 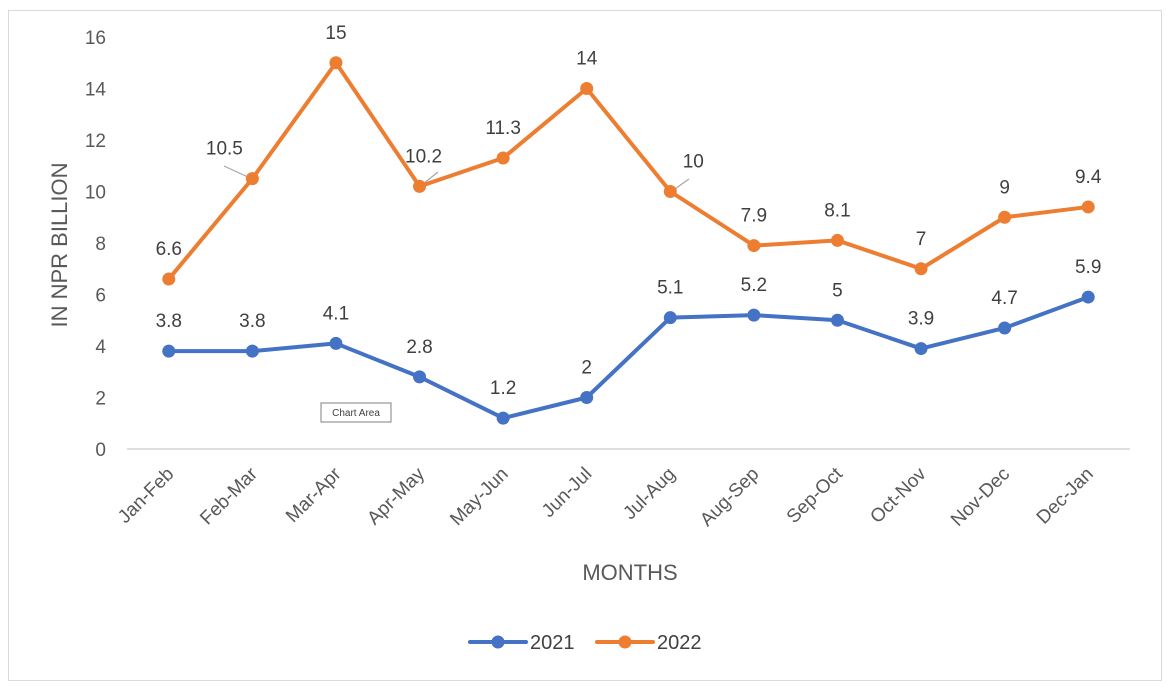 What do you see at coordinates (419, 347) in the screenshot?
I see `data-label-2021: 2.8` at bounding box center [419, 347].